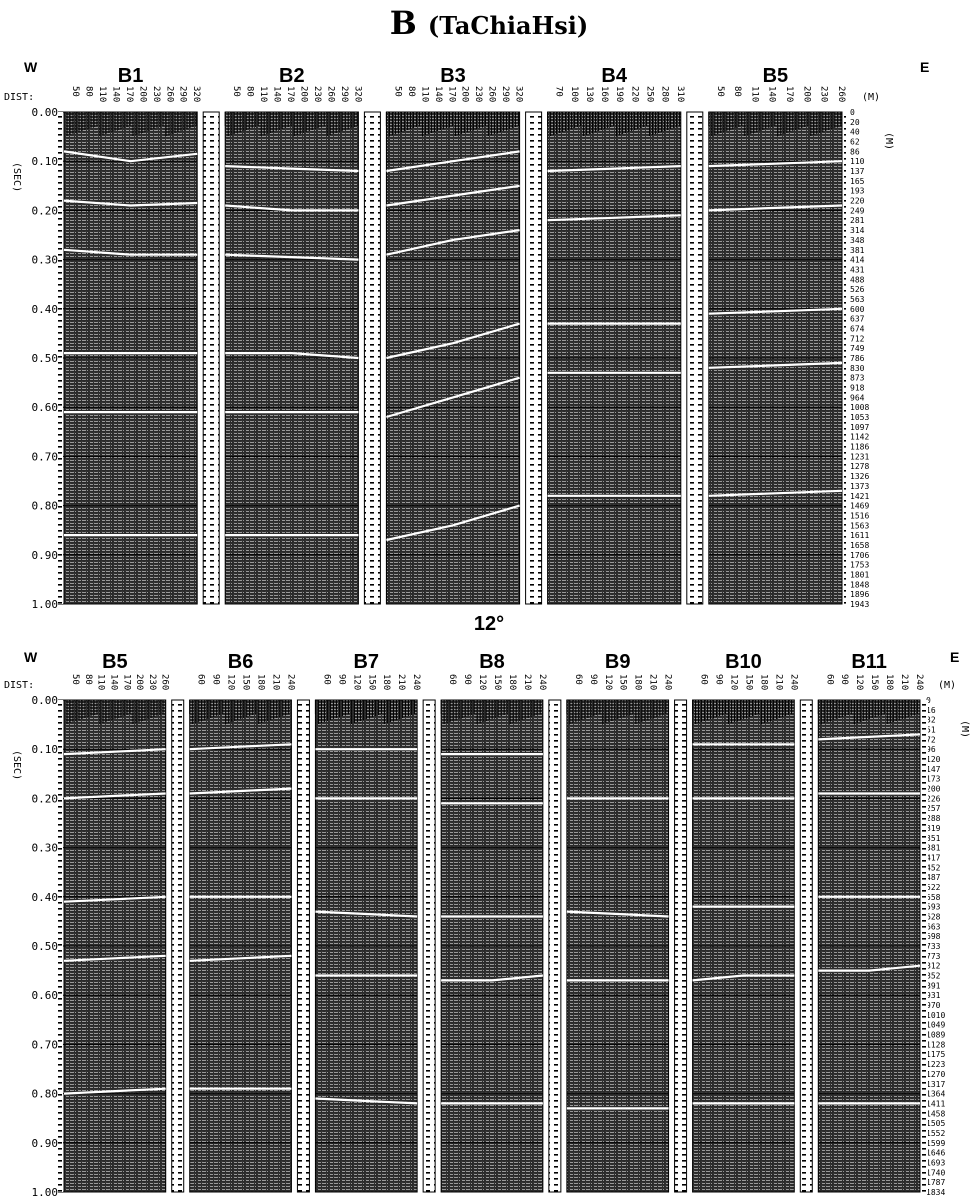 The height and width of the screenshot is (1201, 978). I want to click on depth-tick-label: 1646, so click(935, 1153).